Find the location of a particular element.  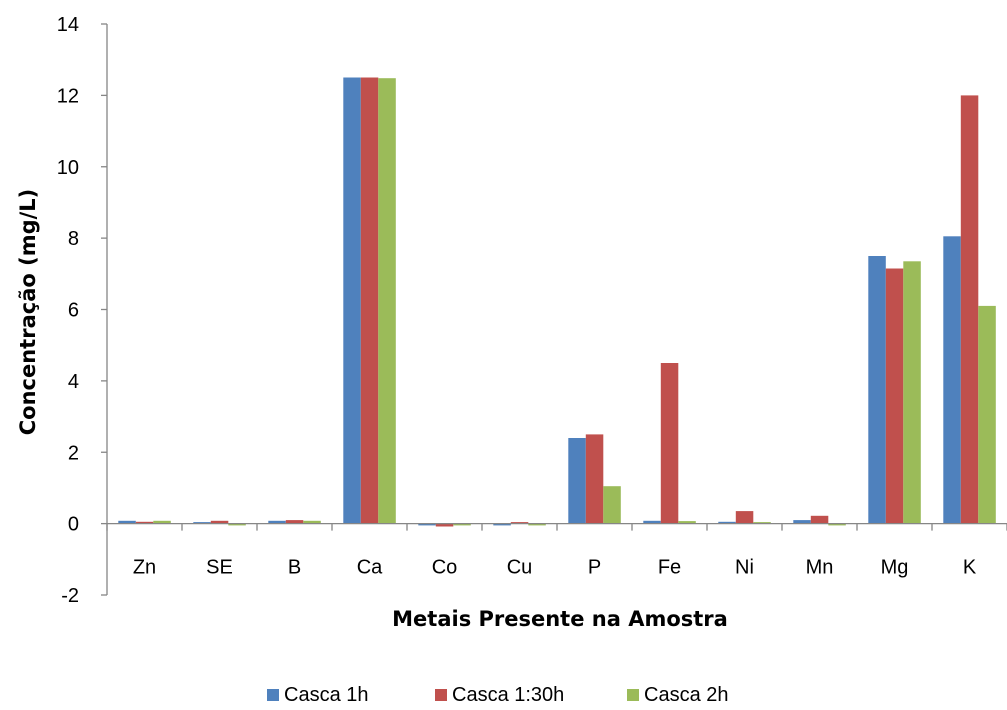

y-tick-label: 6 is located at coordinates (73, 311).